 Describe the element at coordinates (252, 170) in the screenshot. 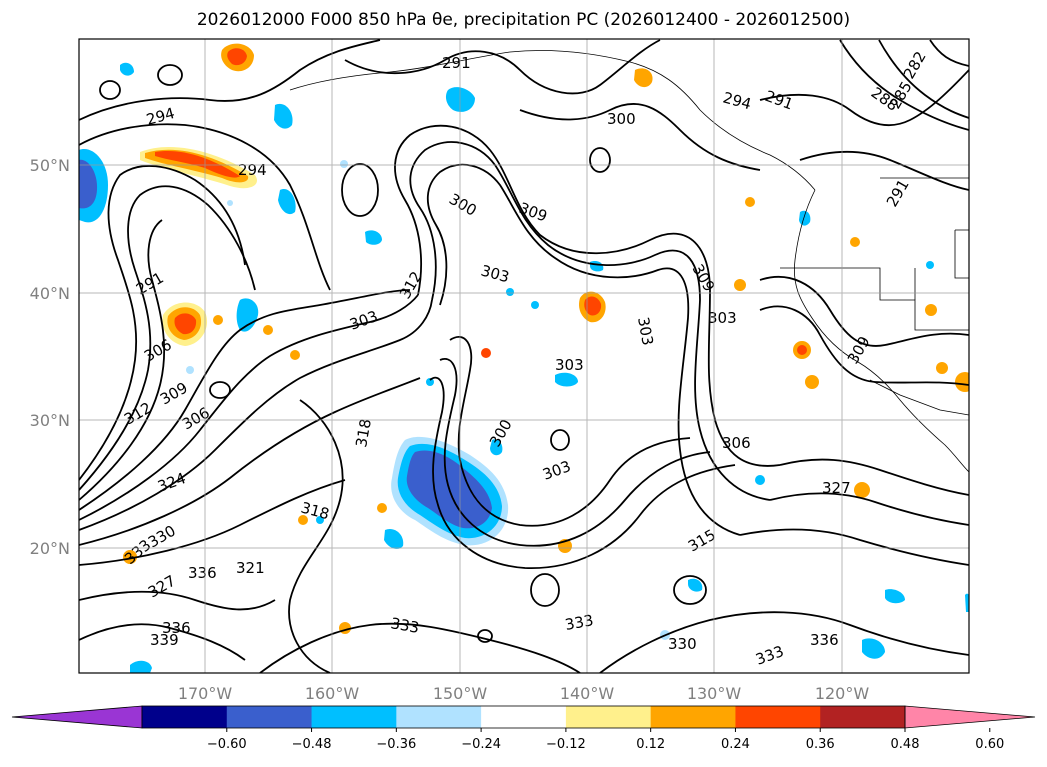

I see `contour-label: 294` at that location.